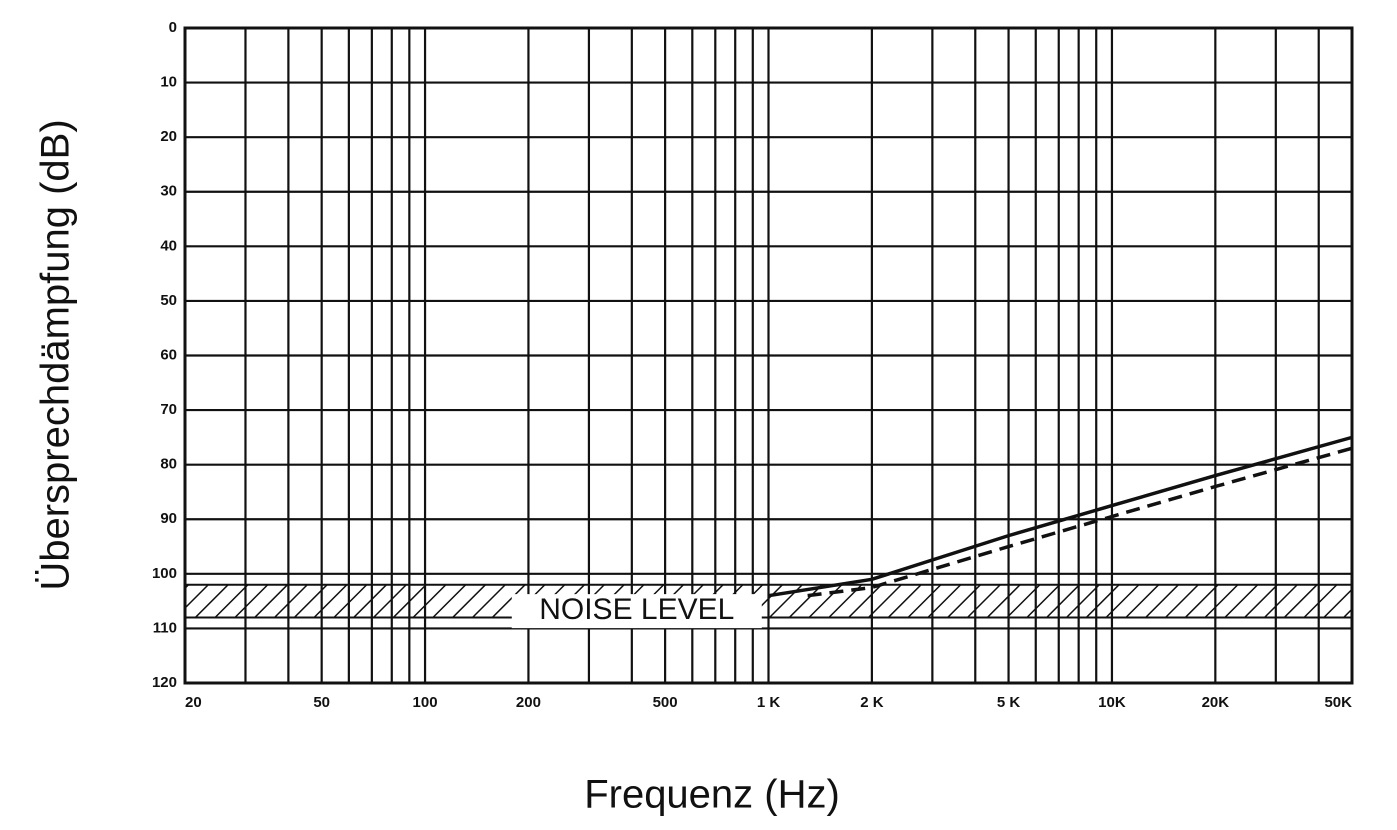 This screenshot has height=830, width=1397. I want to click on y-tick-label: 40, so click(168, 245).